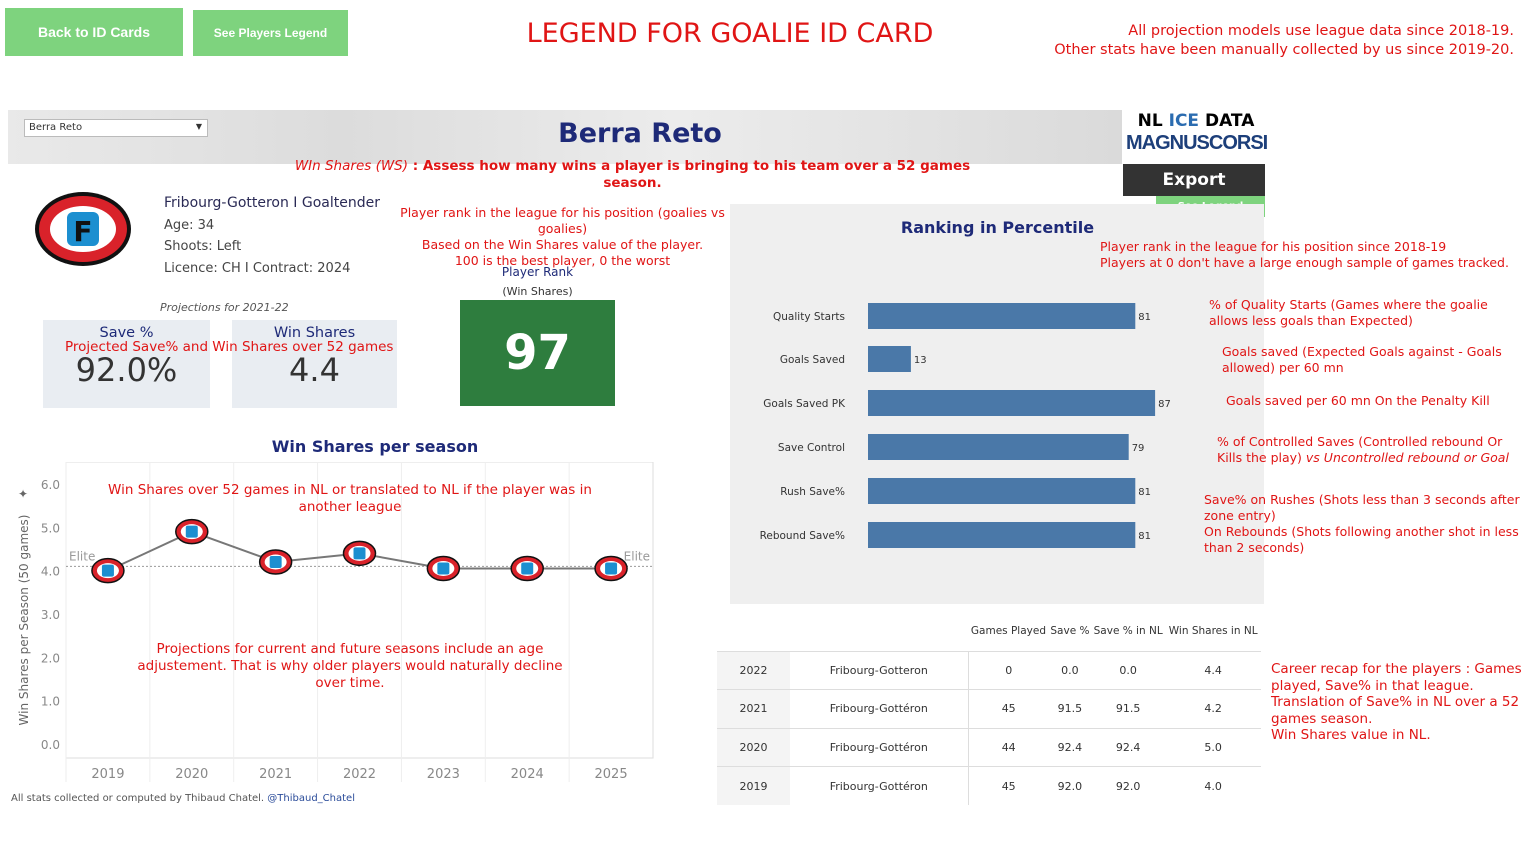 The width and height of the screenshot is (1536, 863). I want to click on page-title: LEGEND FOR GOALIE ID CARD, so click(730, 33).